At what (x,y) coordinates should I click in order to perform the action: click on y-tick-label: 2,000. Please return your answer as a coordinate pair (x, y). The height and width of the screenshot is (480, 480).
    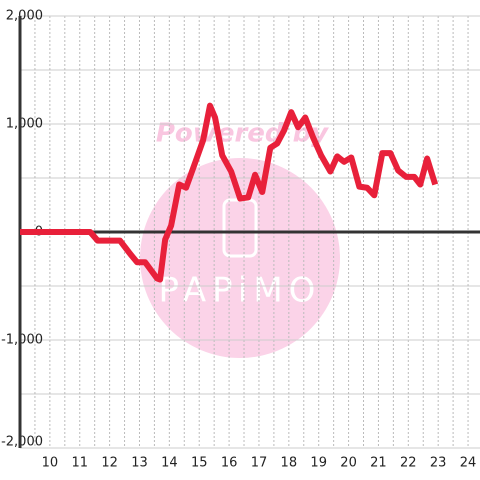
    Looking at the image, I should click on (24, 16).